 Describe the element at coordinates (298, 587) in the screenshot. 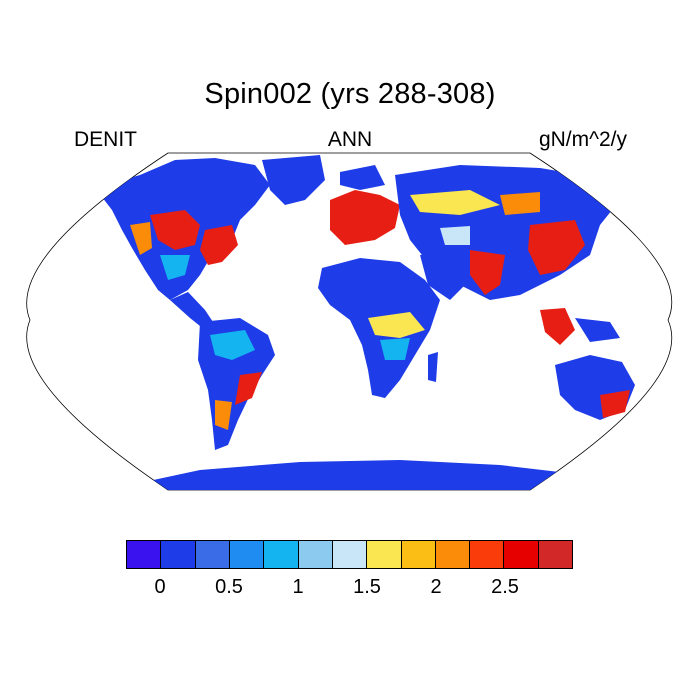

I see `legend-tick-label: 1` at that location.